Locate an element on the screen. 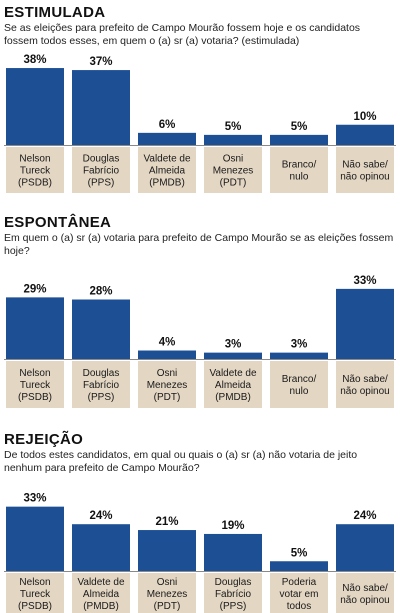 Image resolution: width=400 pixels, height=613 pixels. chart-title: ESPONTÂNEA is located at coordinates (58, 222).